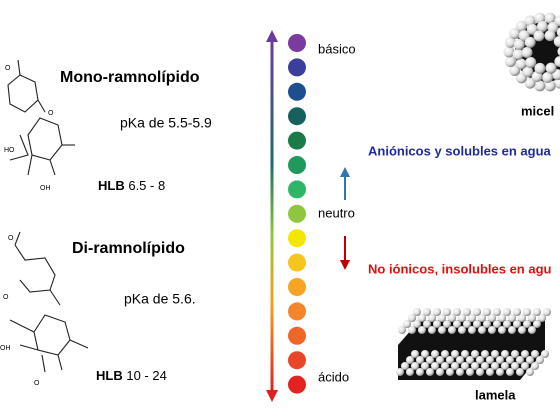 The image size is (560, 420). Describe the element at coordinates (131, 185) in the screenshot. I see `hlb: HLB 6.5 - 8` at that location.